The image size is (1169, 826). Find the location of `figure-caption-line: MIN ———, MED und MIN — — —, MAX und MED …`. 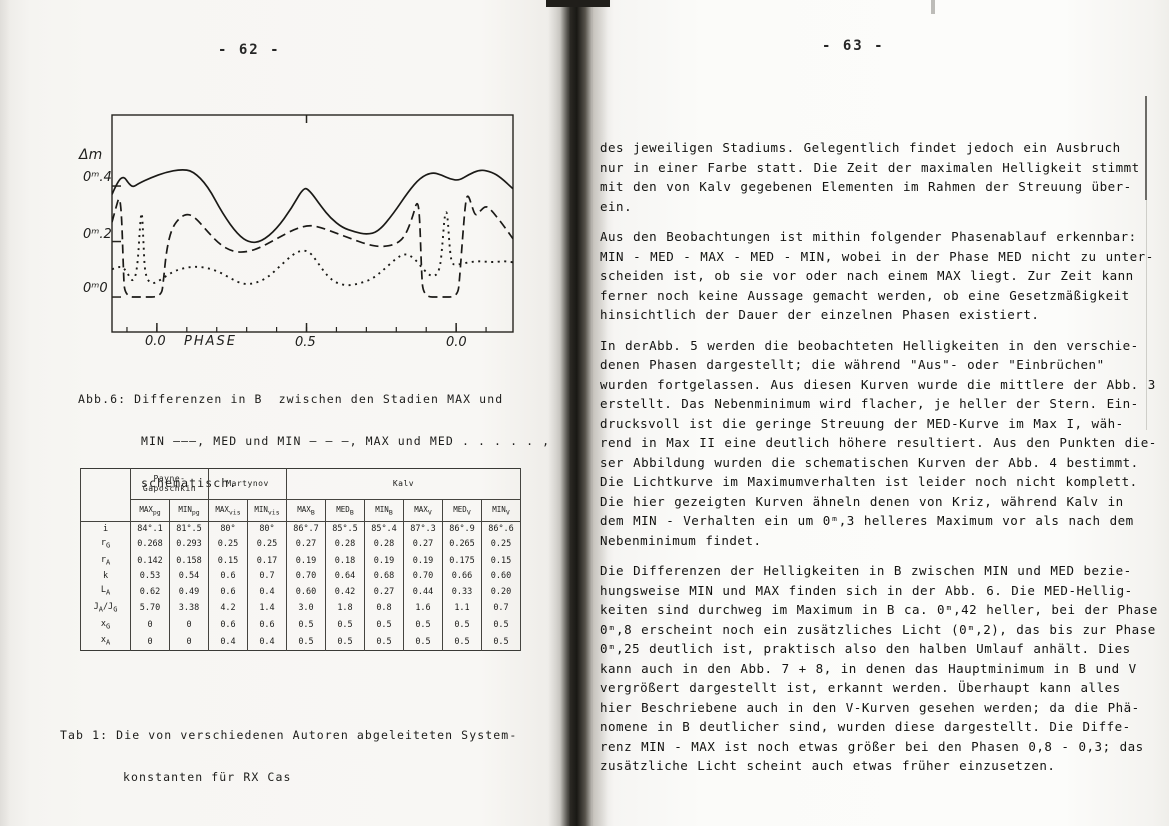

figure-caption-line: MIN ———, MED und MIN — — —, MAX und MED … is located at coordinates (346, 441).